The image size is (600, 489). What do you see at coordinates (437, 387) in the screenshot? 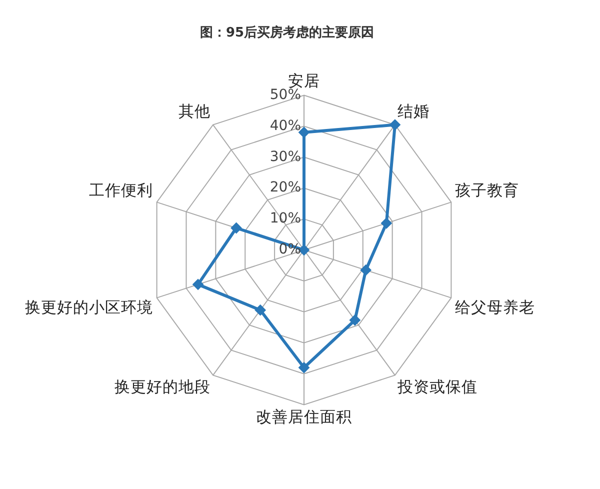
I see `spoke-label: 投资或保值` at bounding box center [437, 387].